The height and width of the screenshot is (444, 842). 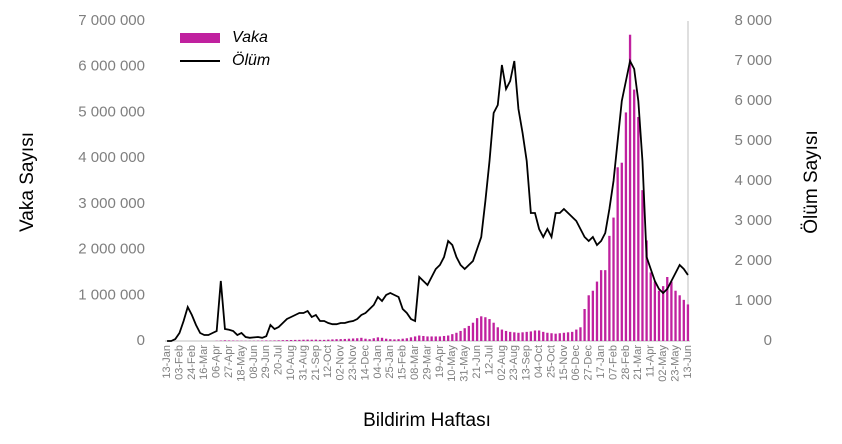 What do you see at coordinates (551, 361) in the screenshot?
I see `x-tick-label: 25-Oct` at bounding box center [551, 361].